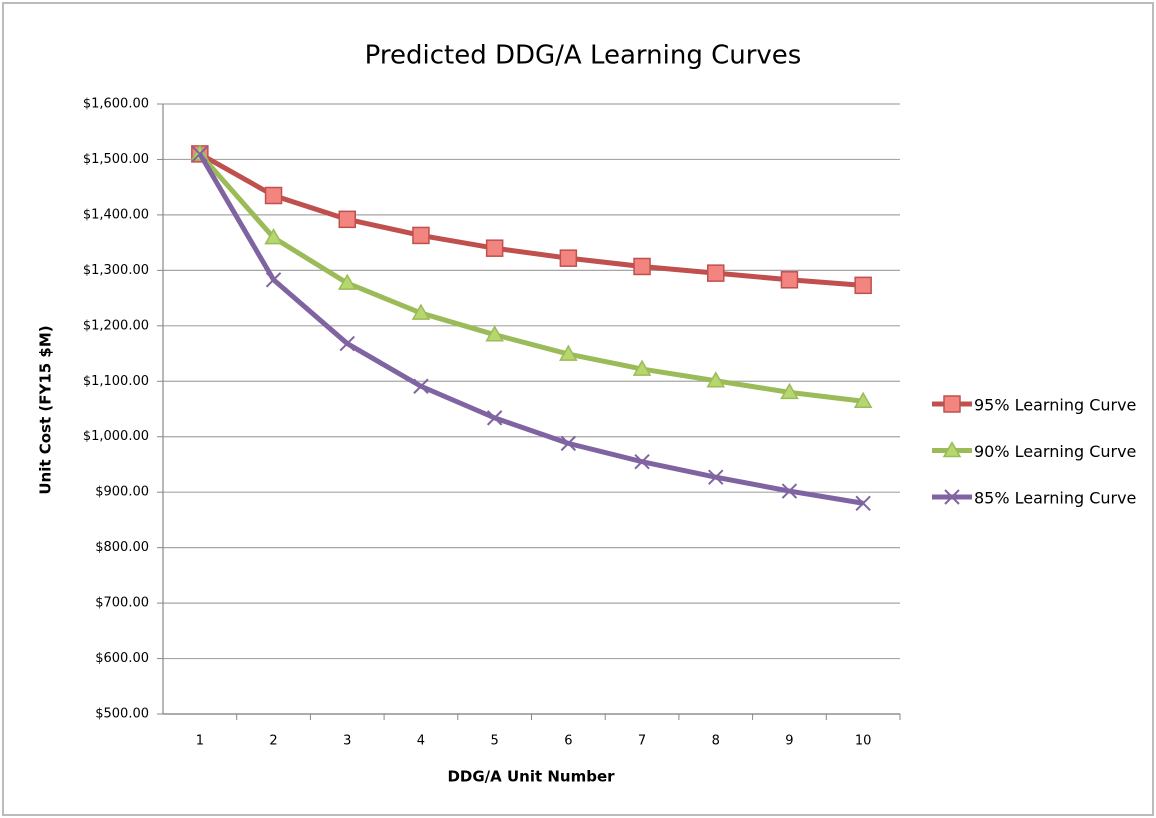 Image resolution: width=1156 pixels, height=818 pixels. Describe the element at coordinates (568, 741) in the screenshot. I see `x-tick-label: 6` at that location.